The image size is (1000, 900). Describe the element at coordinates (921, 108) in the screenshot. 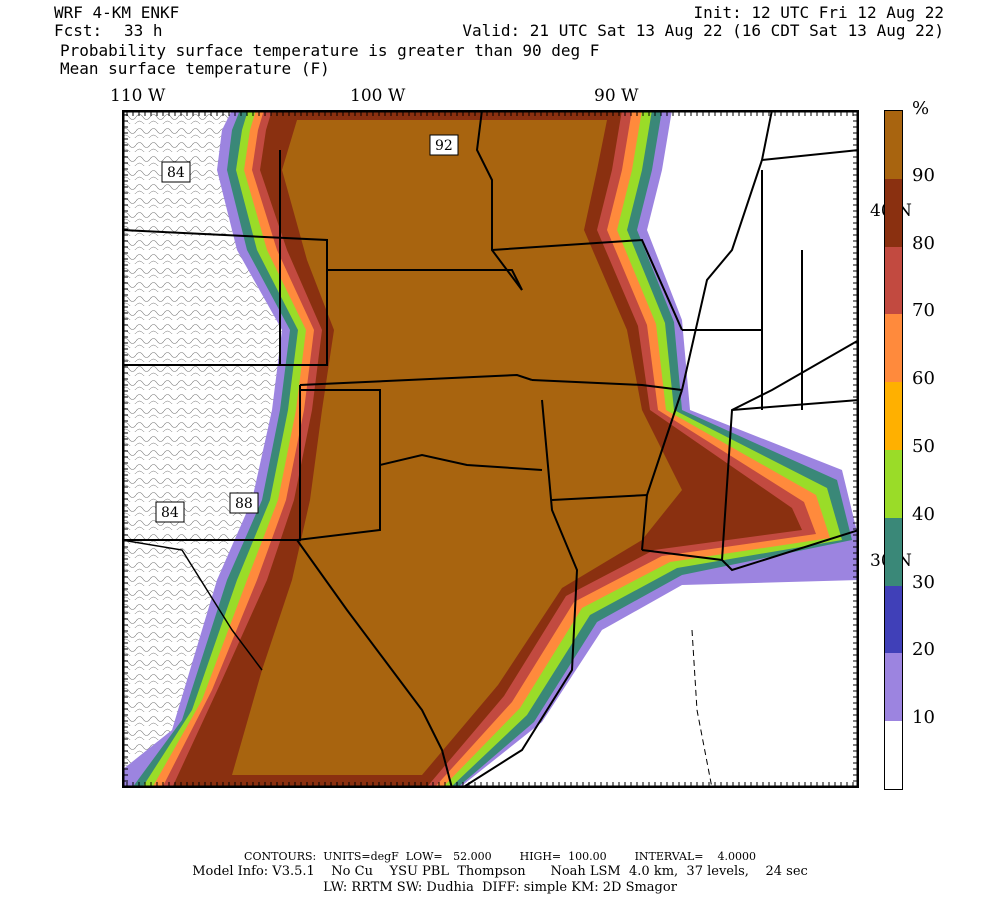

I see `colorbar-unit: %` at that location.